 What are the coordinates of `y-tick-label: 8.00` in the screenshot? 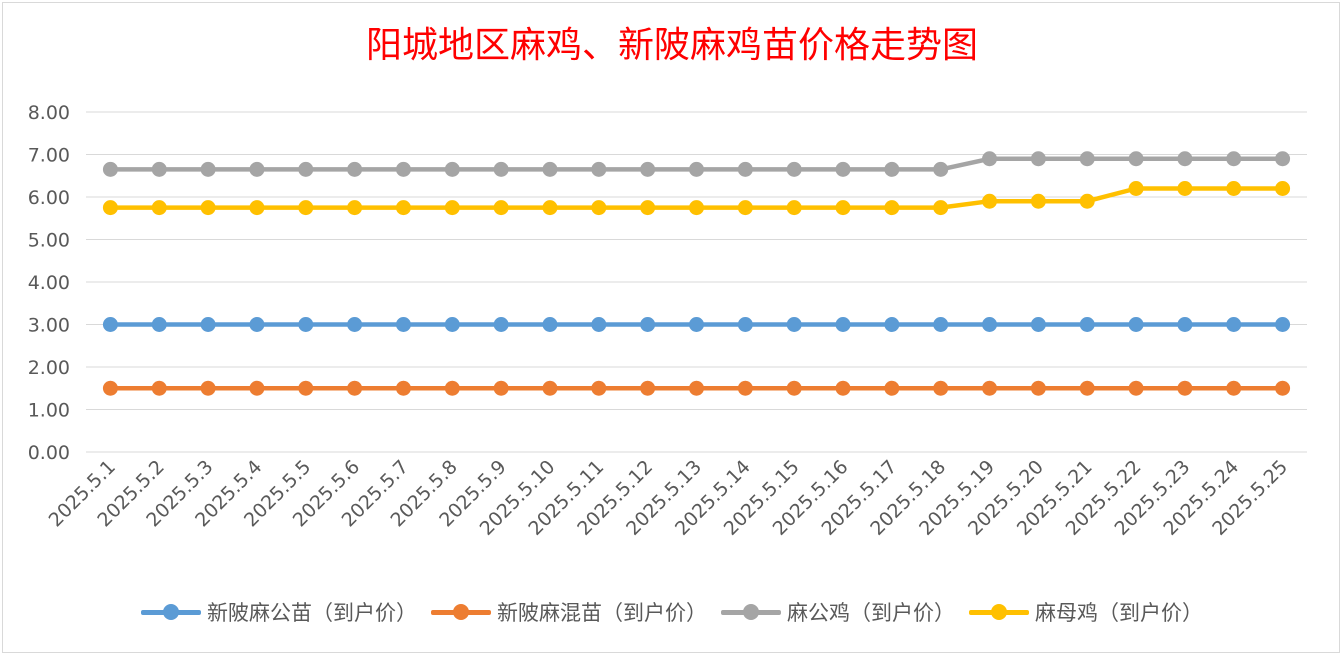 It's located at (49, 113).